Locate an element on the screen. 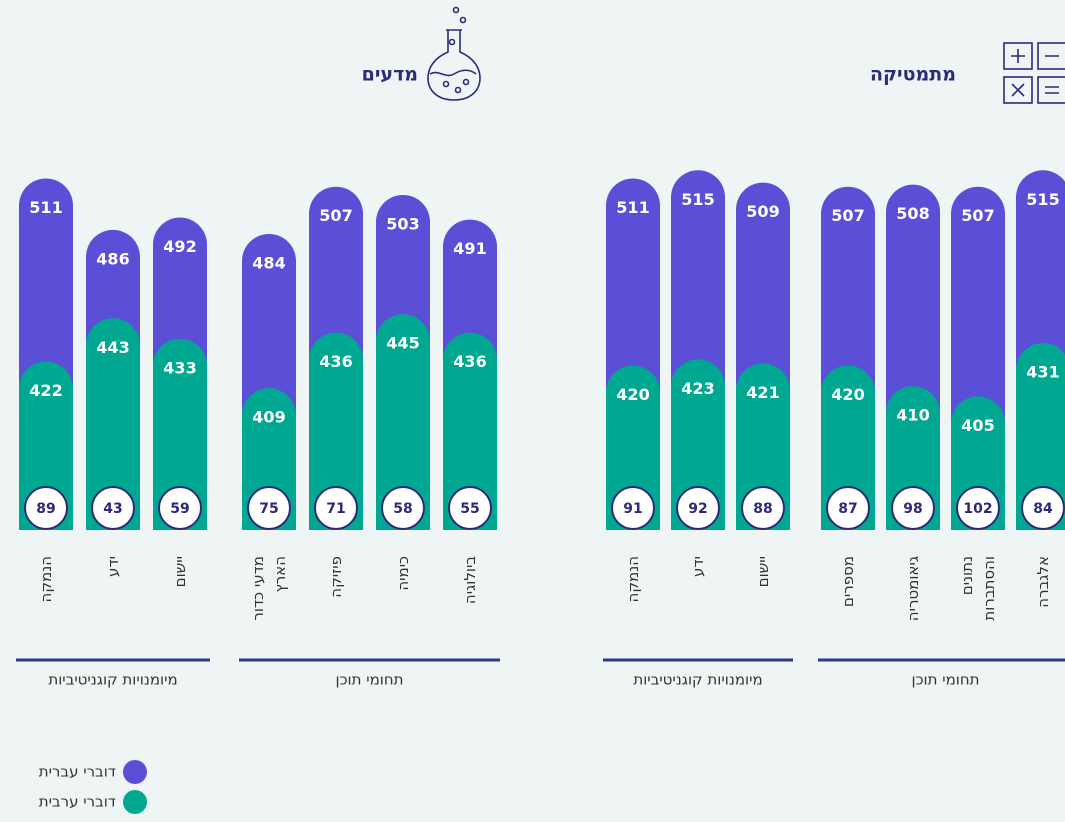 This screenshot has height=822, width=1065. difference-label: 102 is located at coordinates (977, 509).